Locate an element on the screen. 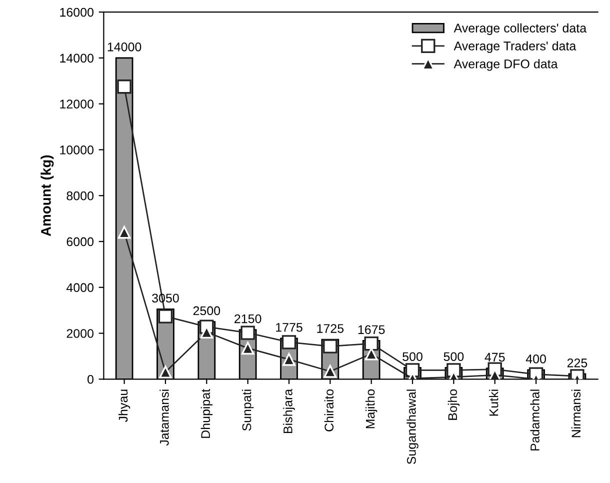 Image resolution: width=610 pixels, height=483 pixels. data-label: 225 is located at coordinates (577, 363).